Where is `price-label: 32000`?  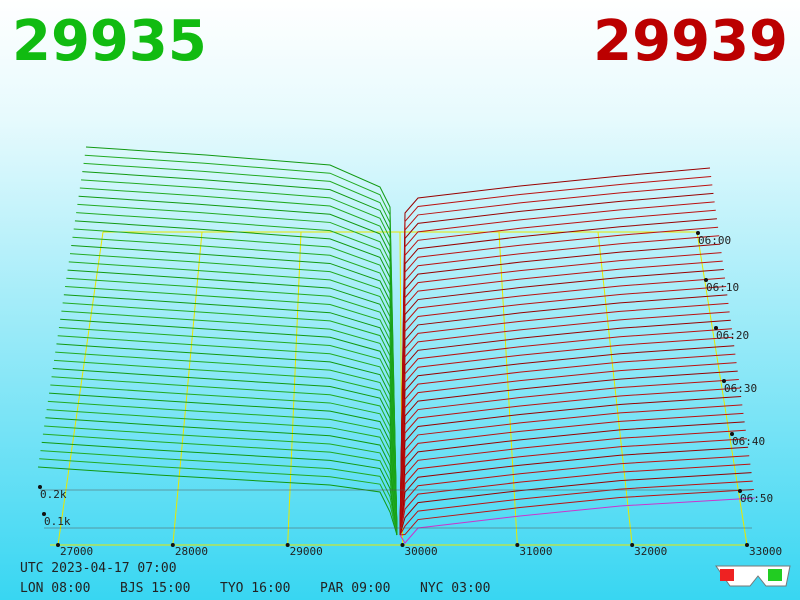 price-label: 32000 is located at coordinates (650, 551).